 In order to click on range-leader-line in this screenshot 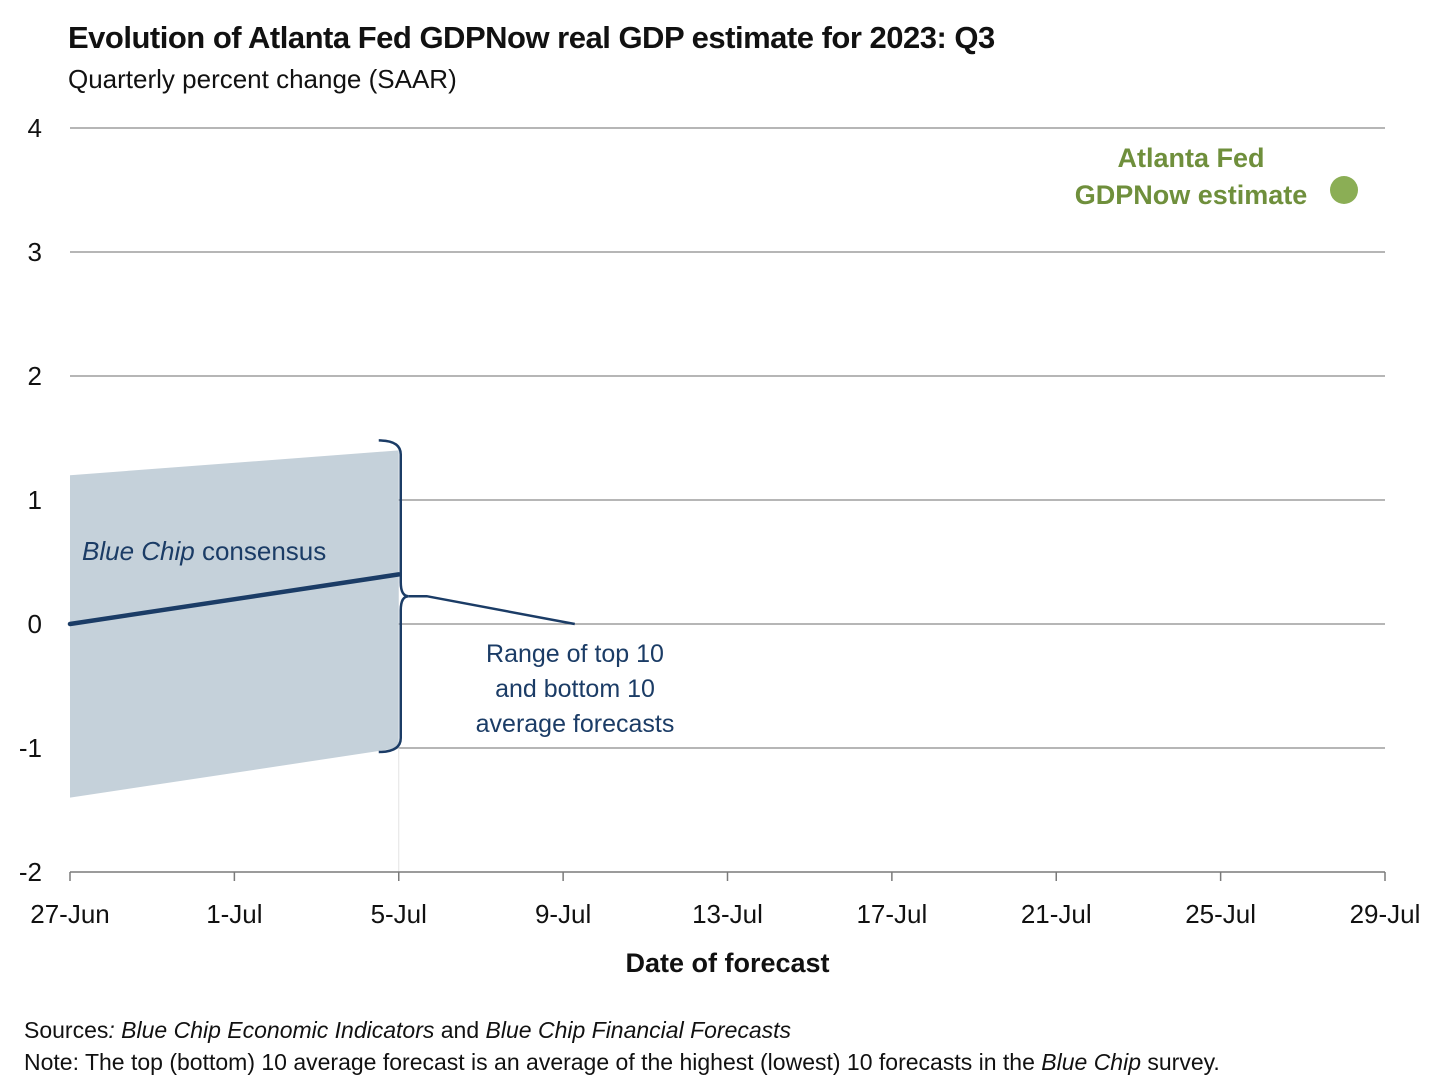, I will do `click(491, 610)`.